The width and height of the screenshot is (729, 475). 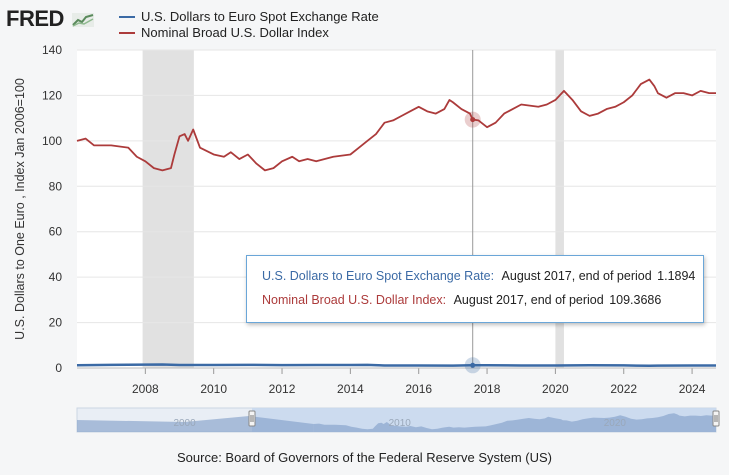 What do you see at coordinates (692, 389) in the screenshot?
I see `x-tick-label: 2024` at bounding box center [692, 389].